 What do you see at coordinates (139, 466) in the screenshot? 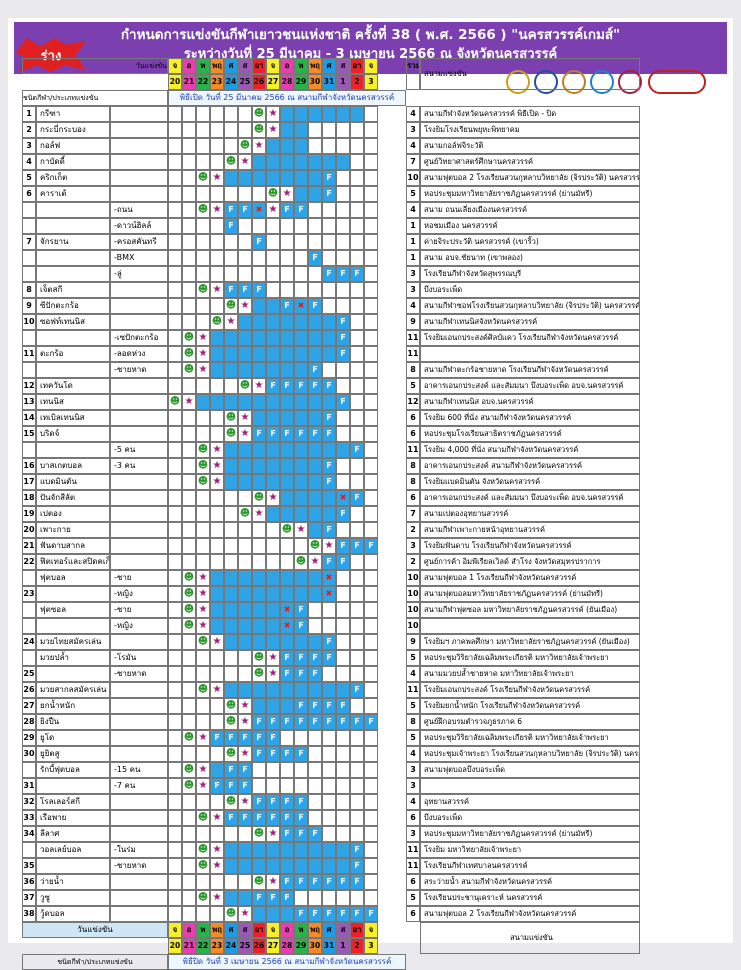
I see `event-type: -3 คน` at bounding box center [139, 466].